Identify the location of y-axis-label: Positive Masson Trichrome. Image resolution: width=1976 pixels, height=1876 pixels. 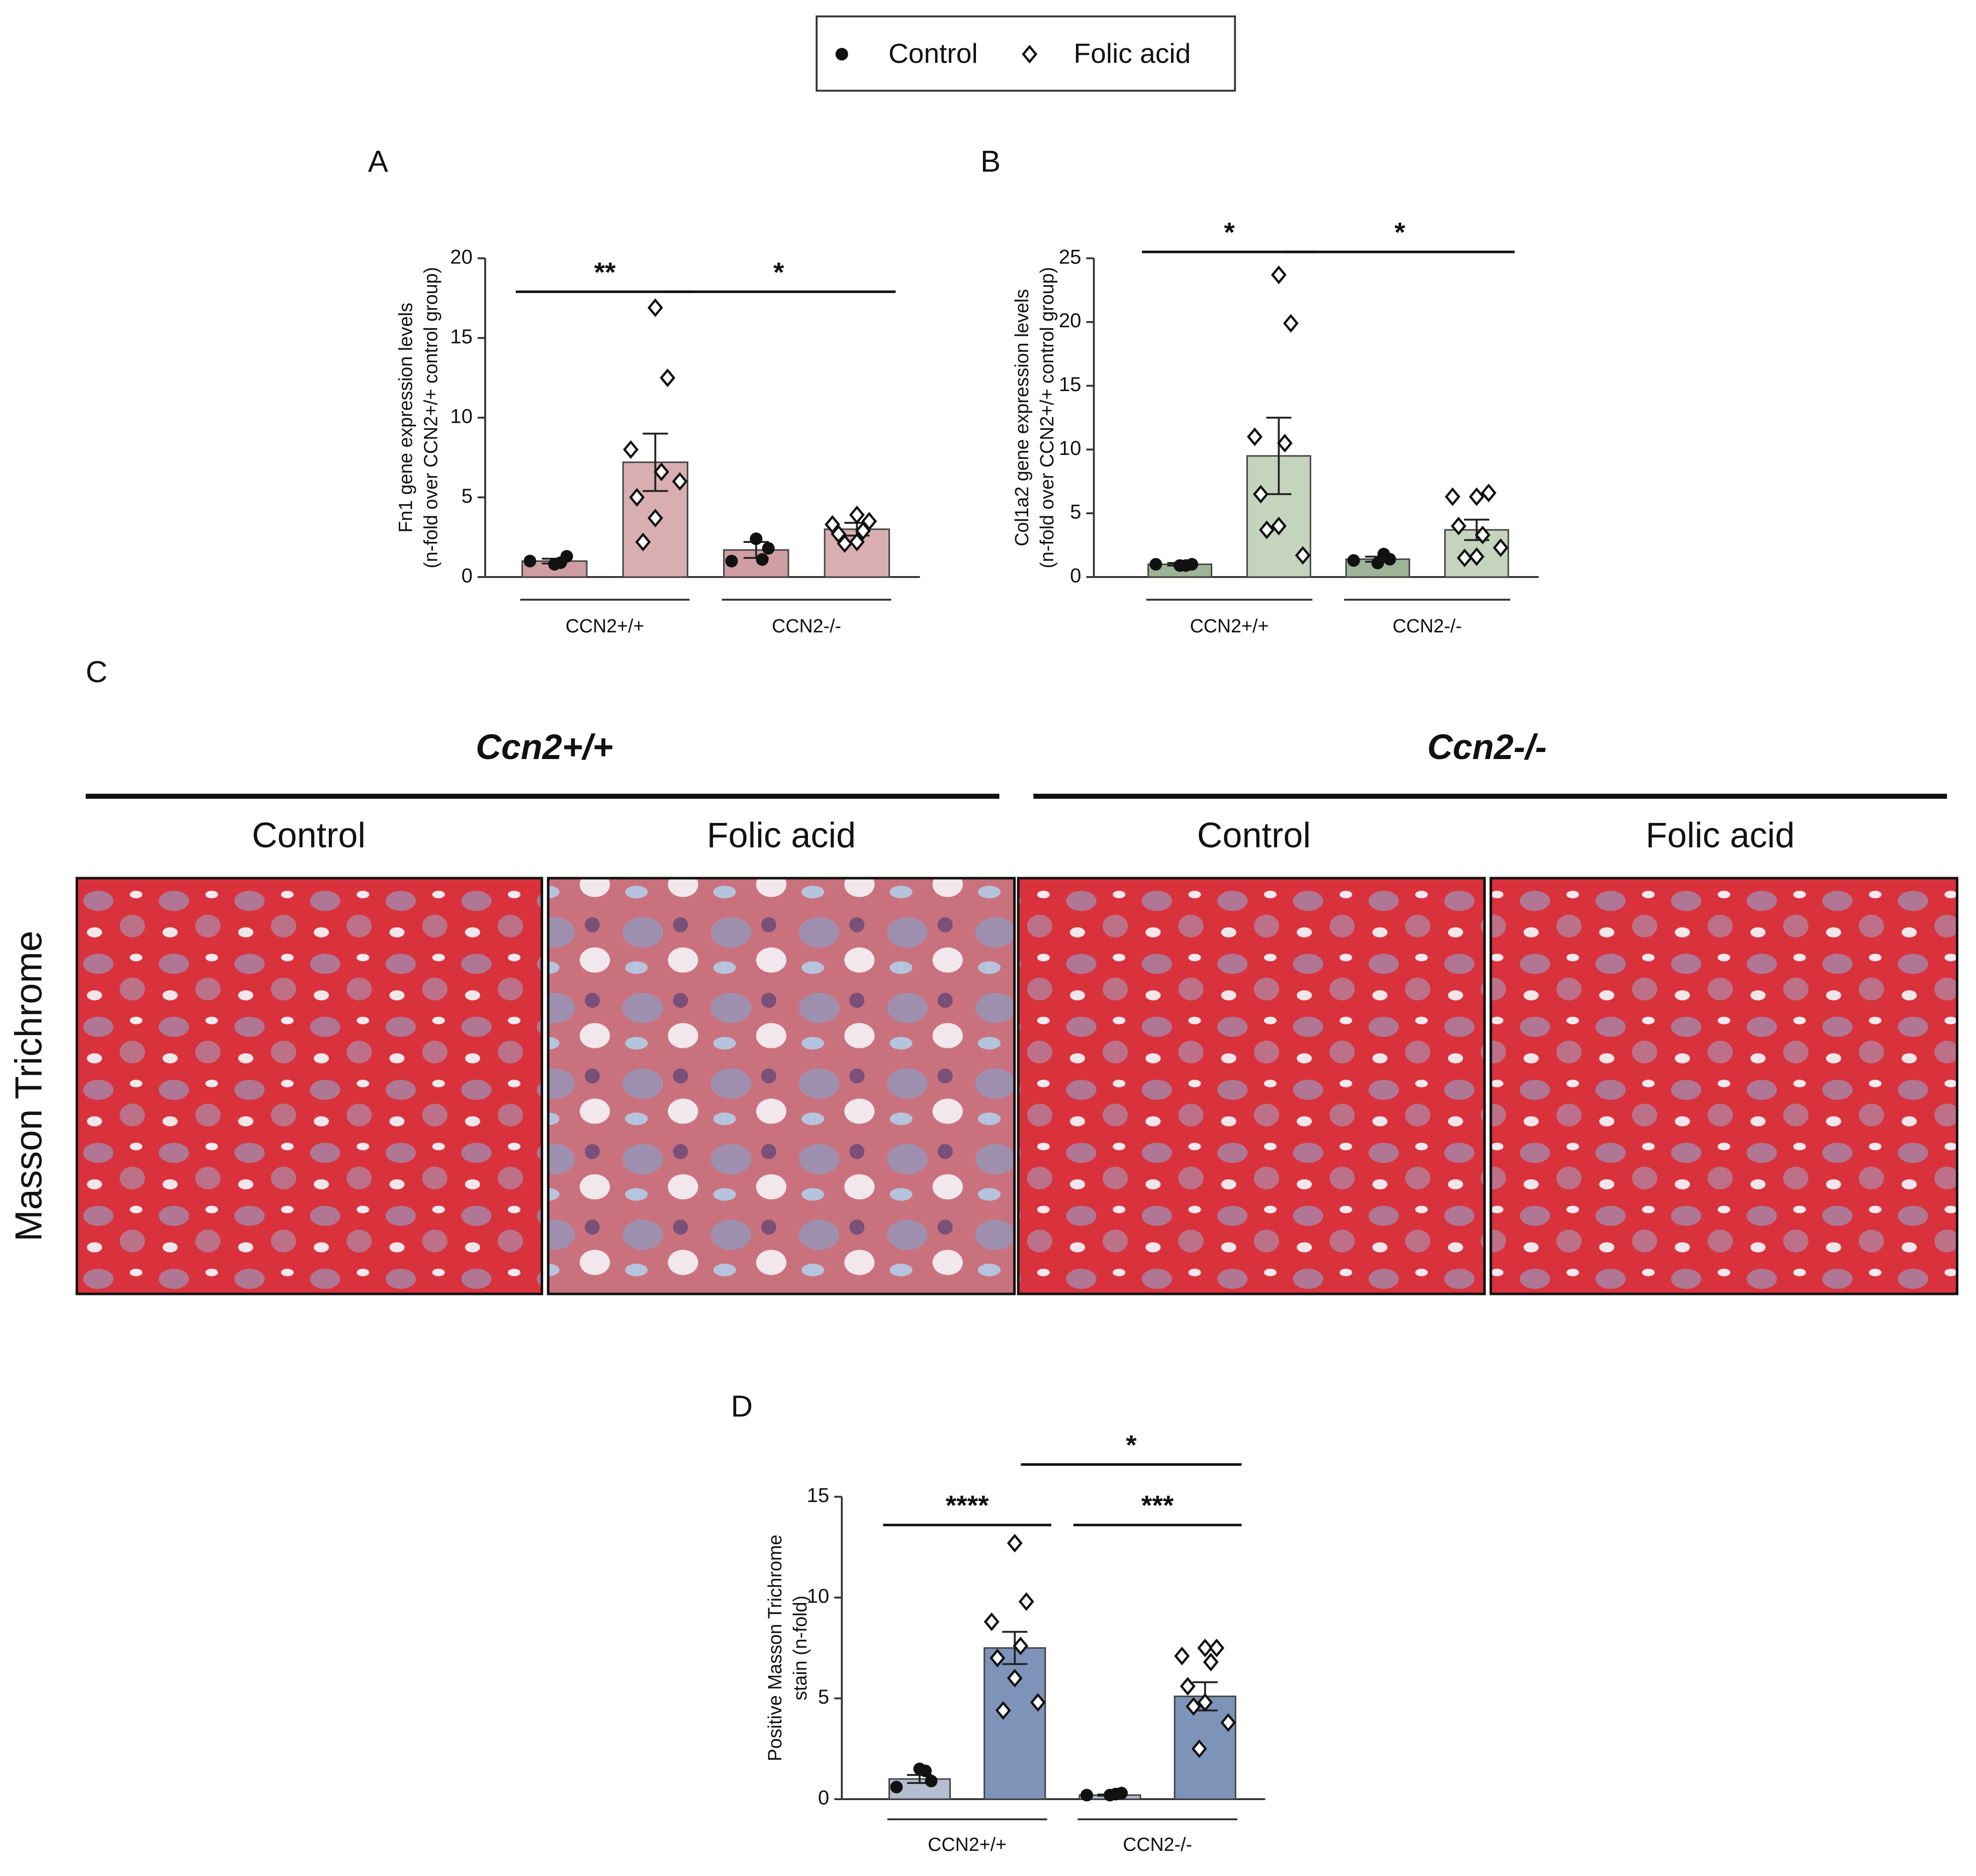
(775, 1648).